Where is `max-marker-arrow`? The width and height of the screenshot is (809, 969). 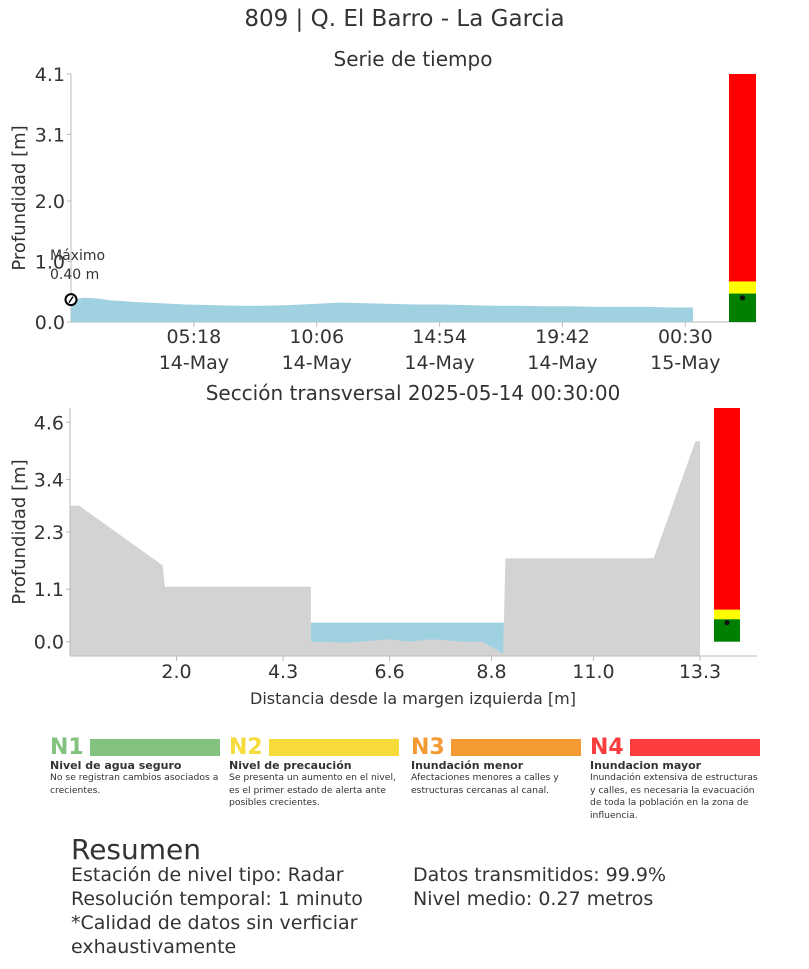
max-marker-arrow is located at coordinates (71, 300).